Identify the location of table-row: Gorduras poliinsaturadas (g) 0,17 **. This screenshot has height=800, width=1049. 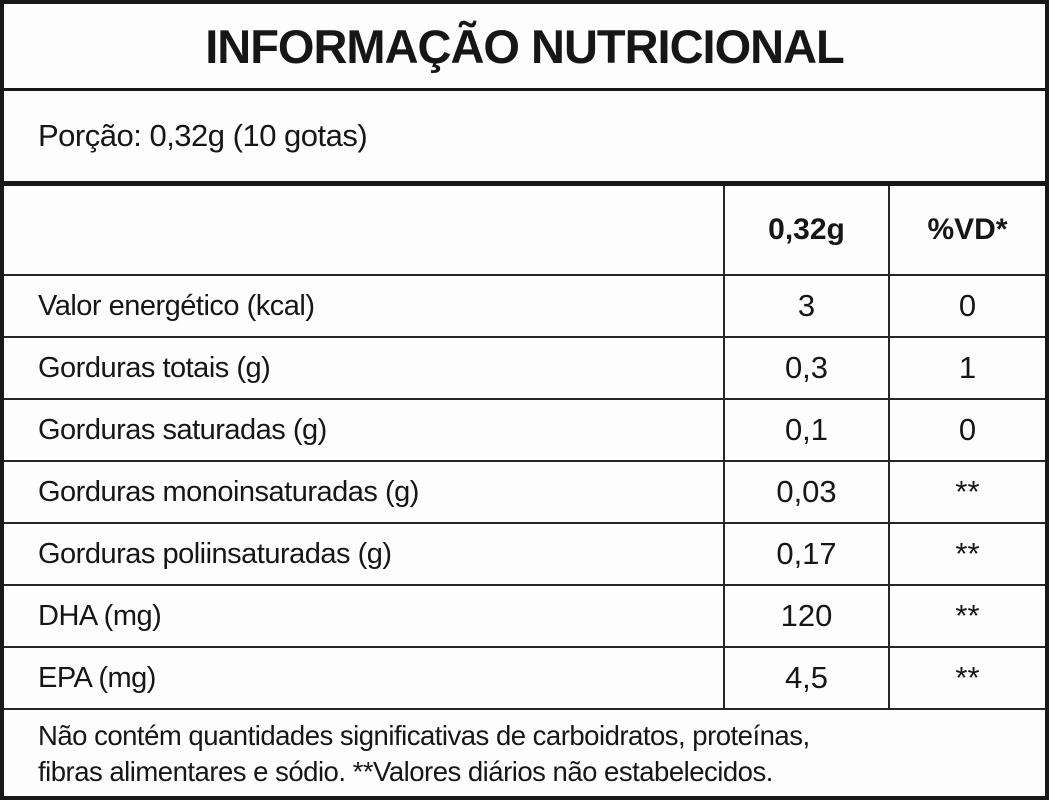
(524, 555).